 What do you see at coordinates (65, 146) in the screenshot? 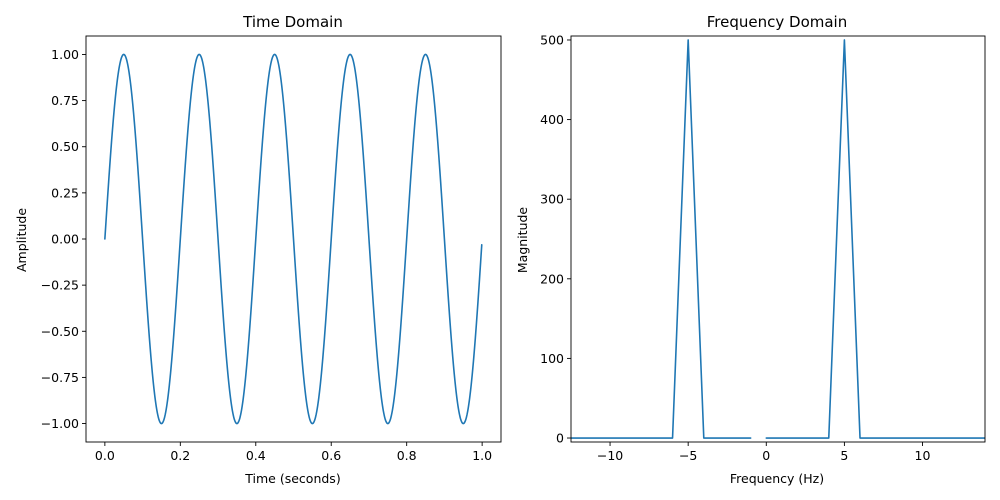
I see `time-domain-y-tick-label: 0.50` at bounding box center [65, 146].